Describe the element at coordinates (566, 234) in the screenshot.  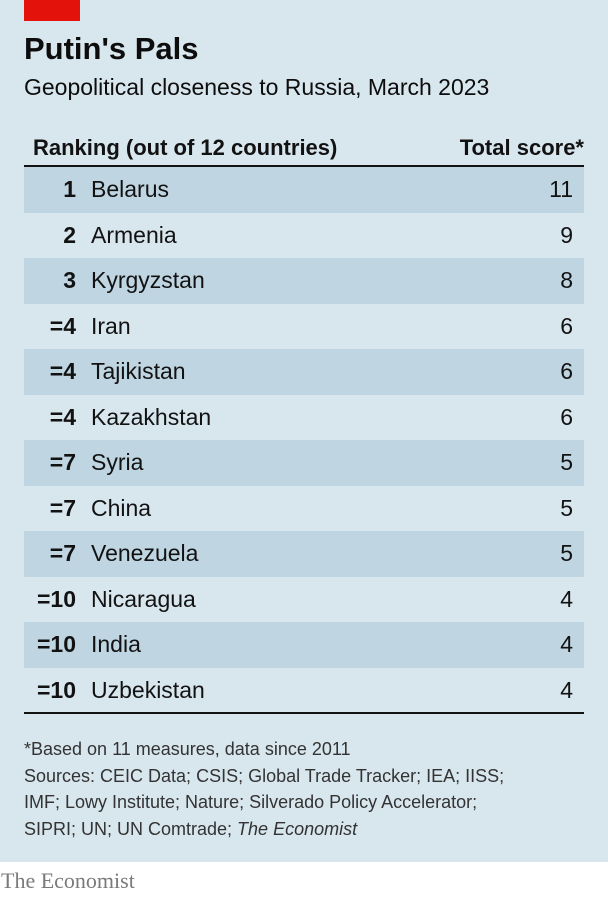
I see `score-cell: 9` at that location.